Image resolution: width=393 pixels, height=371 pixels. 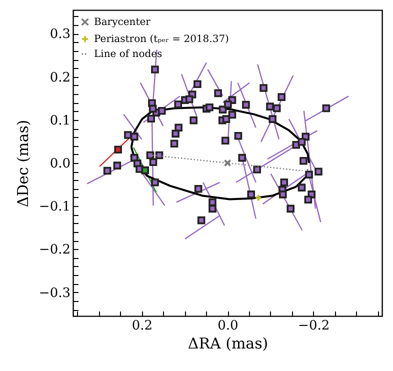 What do you see at coordinates (122, 22) in the screenshot?
I see `legend-label: Barycenter` at bounding box center [122, 22].